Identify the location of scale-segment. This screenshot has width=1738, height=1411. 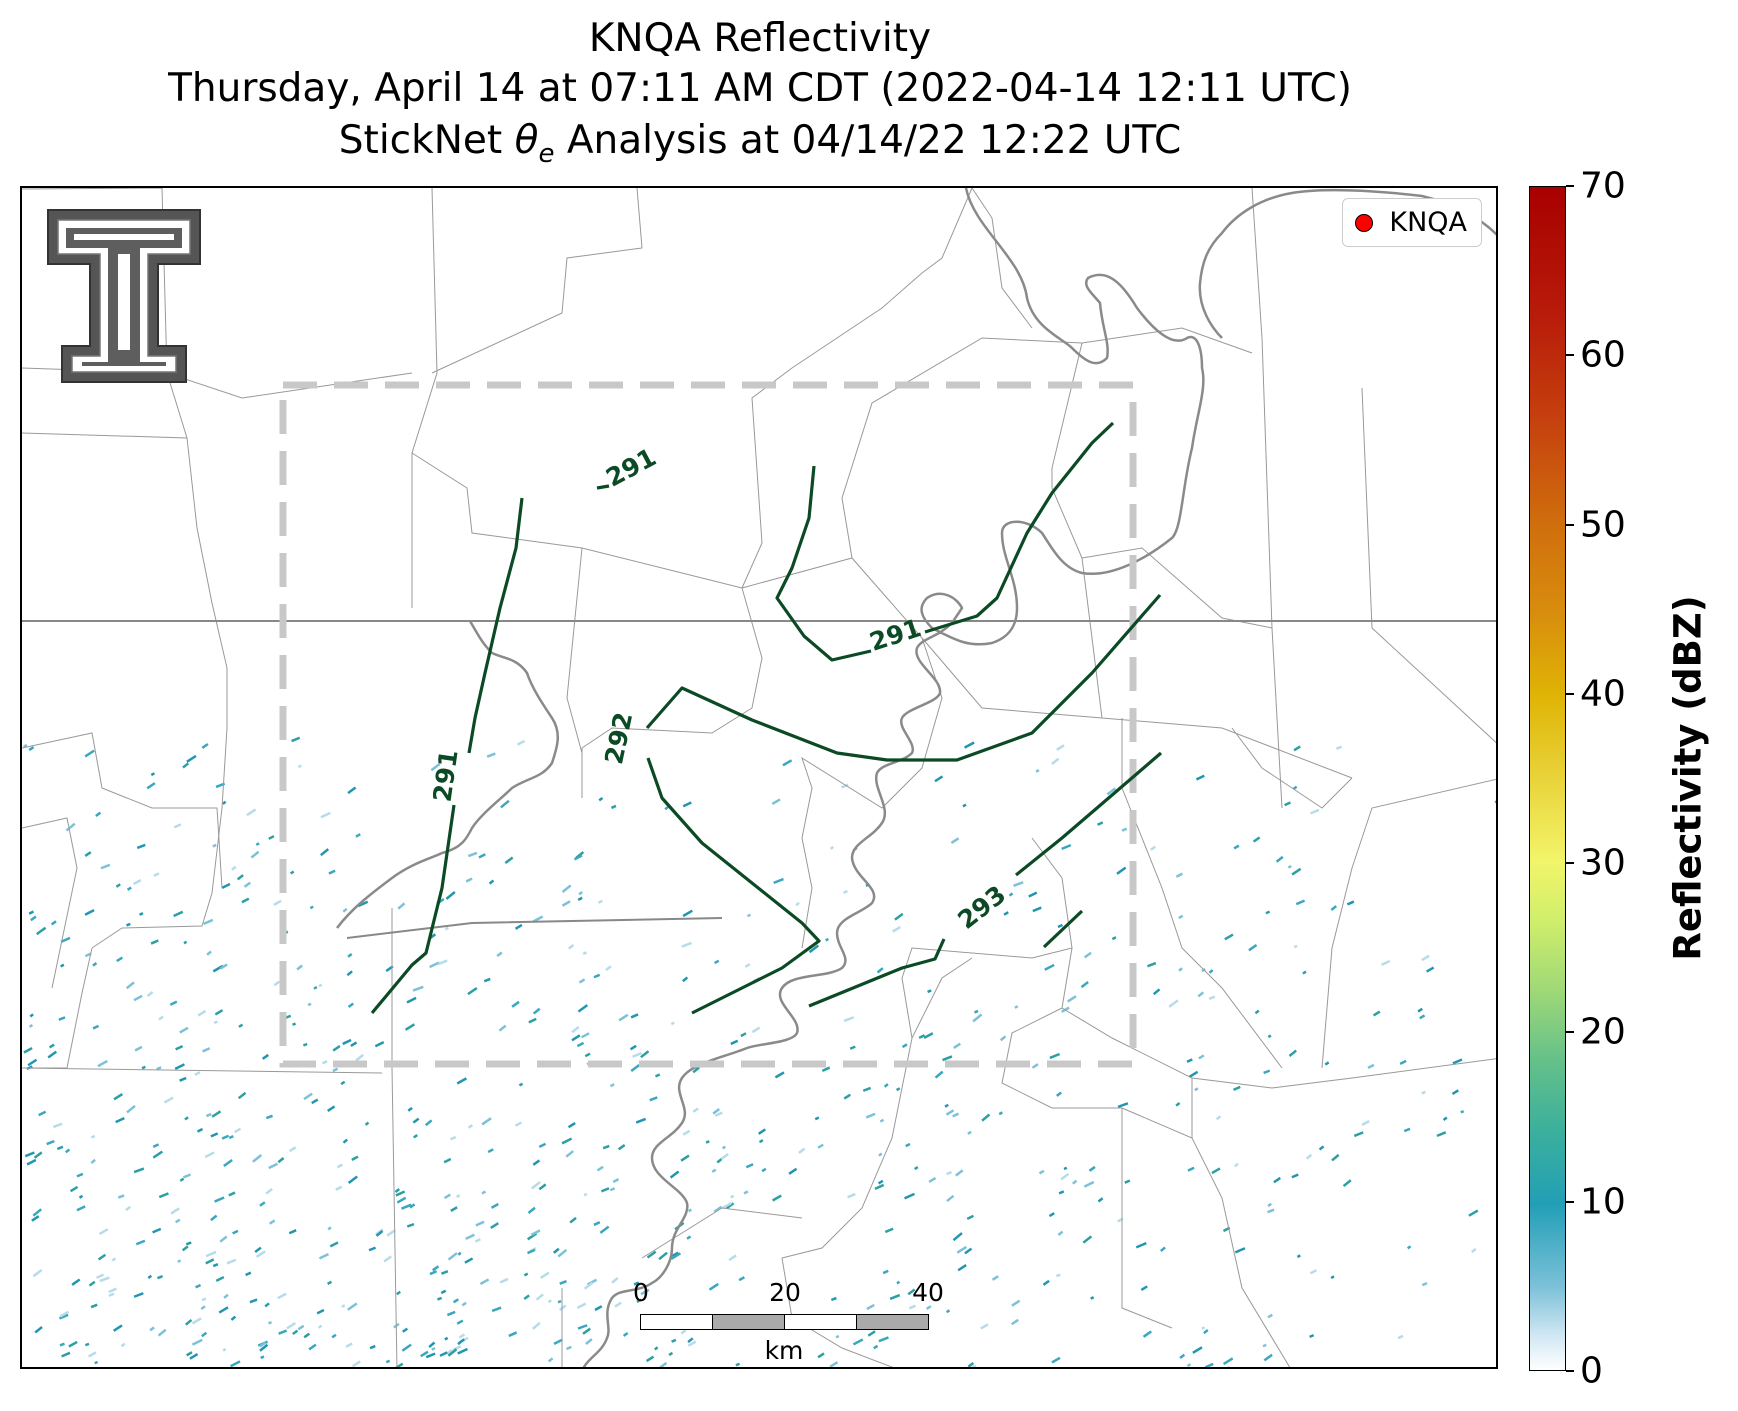
(820, 1322).